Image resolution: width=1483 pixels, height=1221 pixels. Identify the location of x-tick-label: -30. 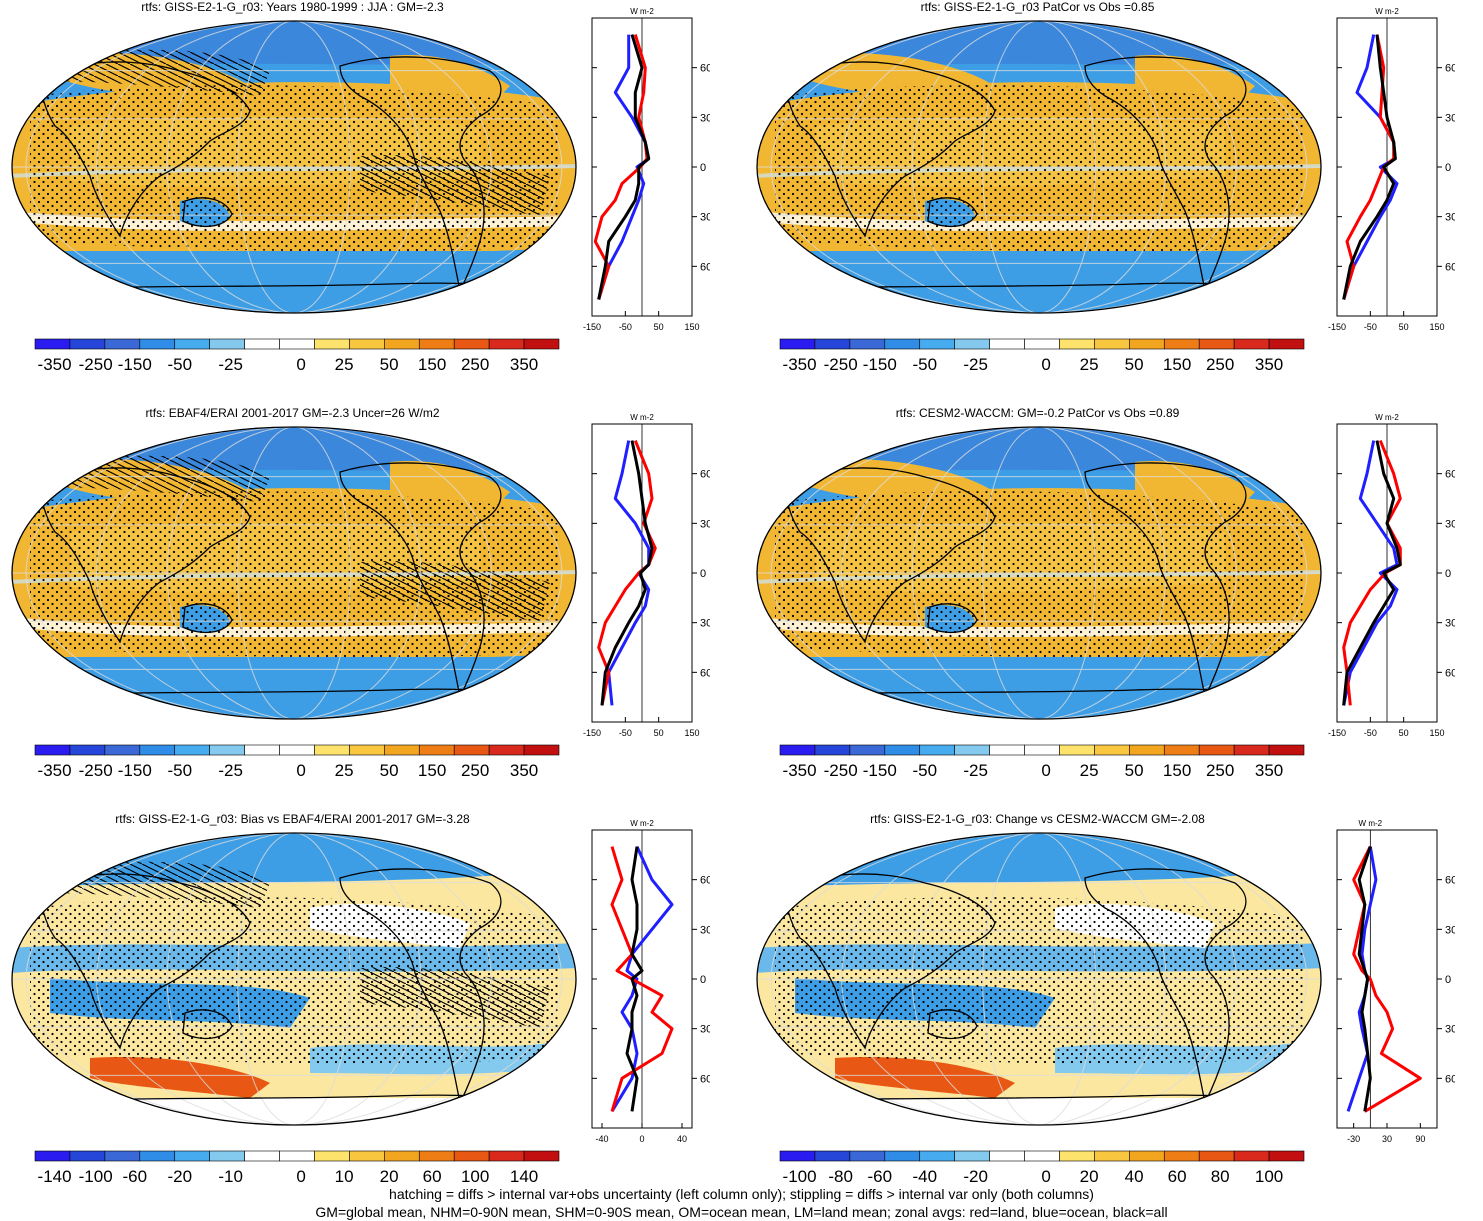
(1353, 1139).